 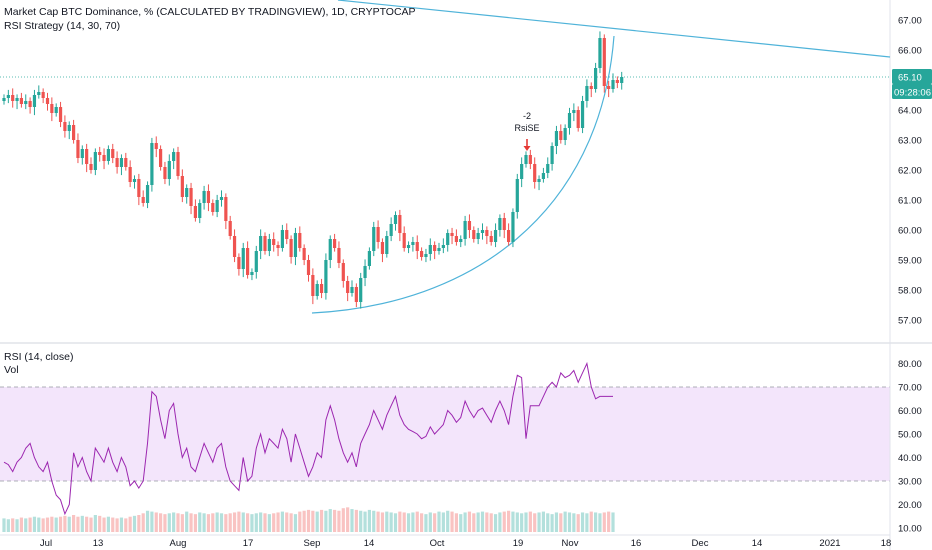 What do you see at coordinates (912, 93) in the screenshot?
I see `countdown-value: 09:28:06` at bounding box center [912, 93].